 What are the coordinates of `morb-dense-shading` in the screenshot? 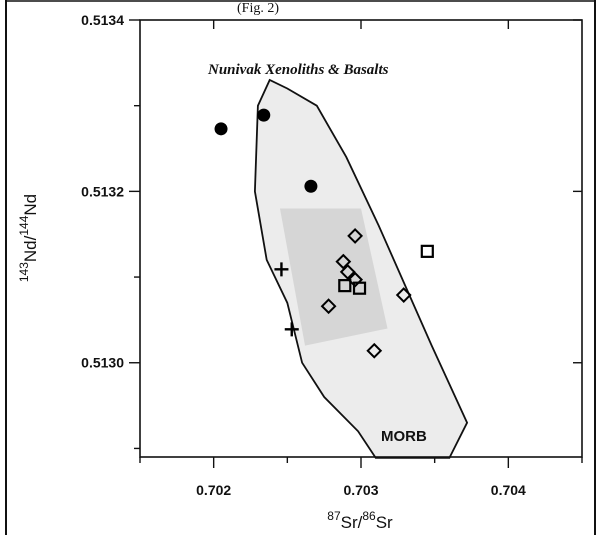 It's located at (333, 277).